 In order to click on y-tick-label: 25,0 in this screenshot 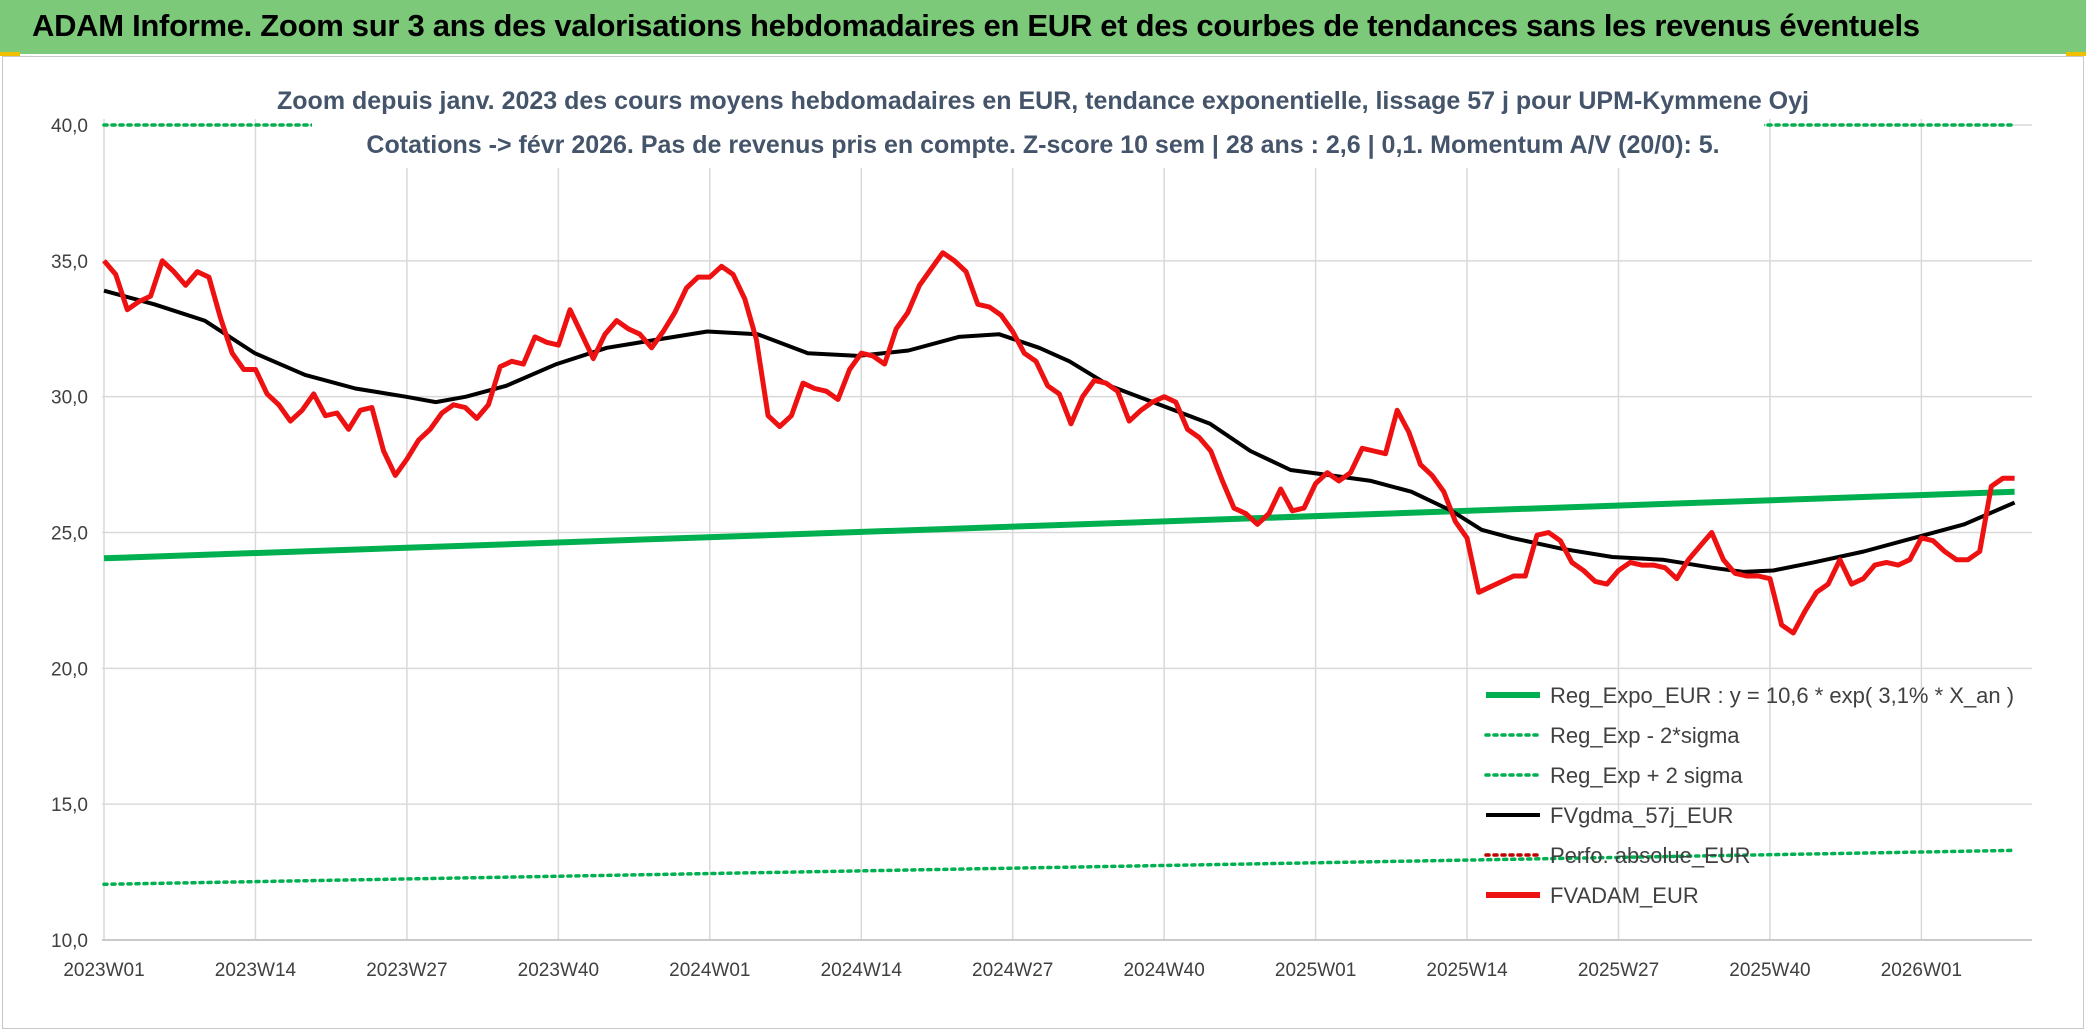, I will do `click(69, 534)`.